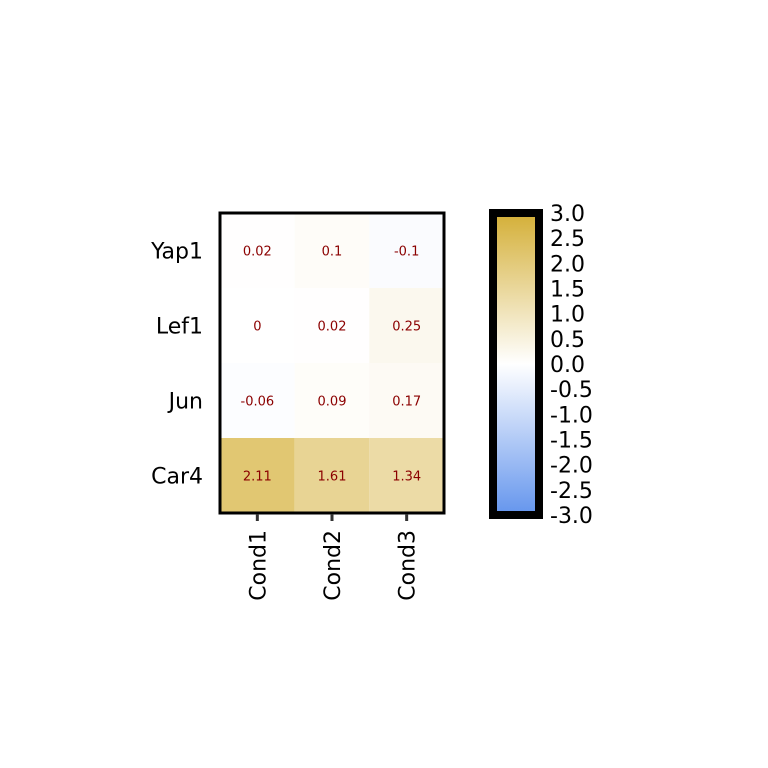 The image size is (768, 768). Describe the element at coordinates (258, 565) in the screenshot. I see `column-label: Cond1` at that location.